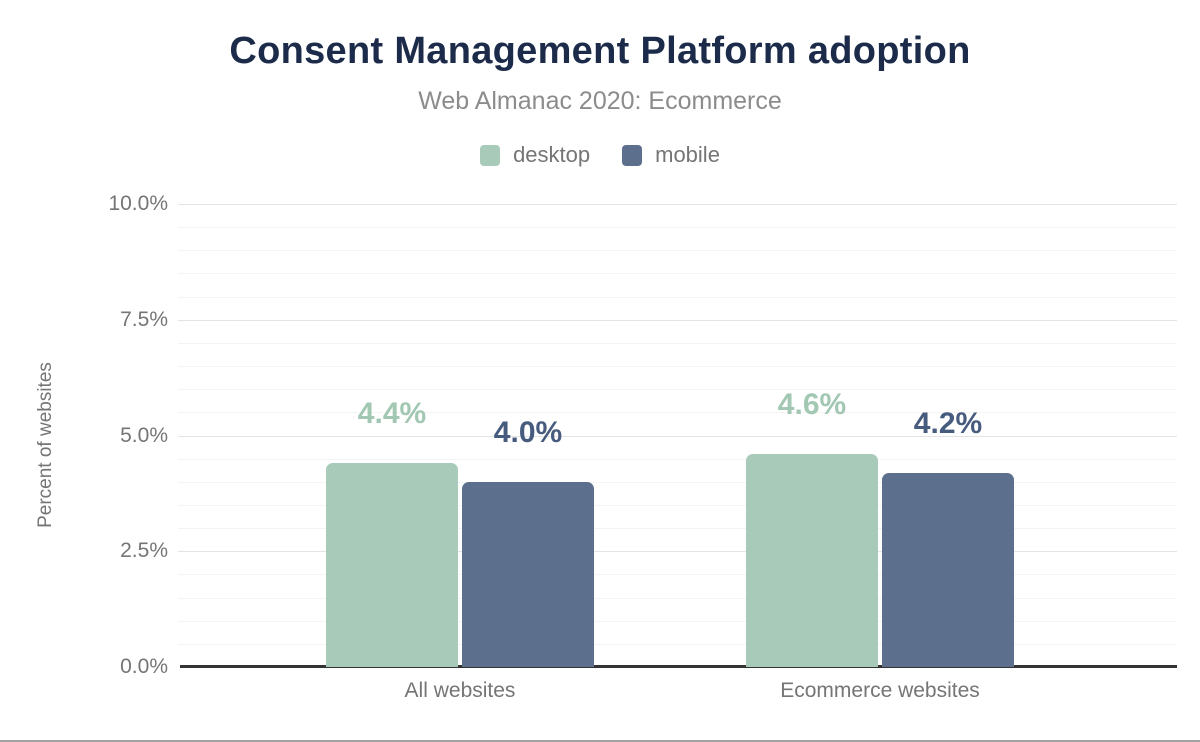 This screenshot has height=742, width=1200. I want to click on desktop-legend-swatch-icon, so click(490, 155).